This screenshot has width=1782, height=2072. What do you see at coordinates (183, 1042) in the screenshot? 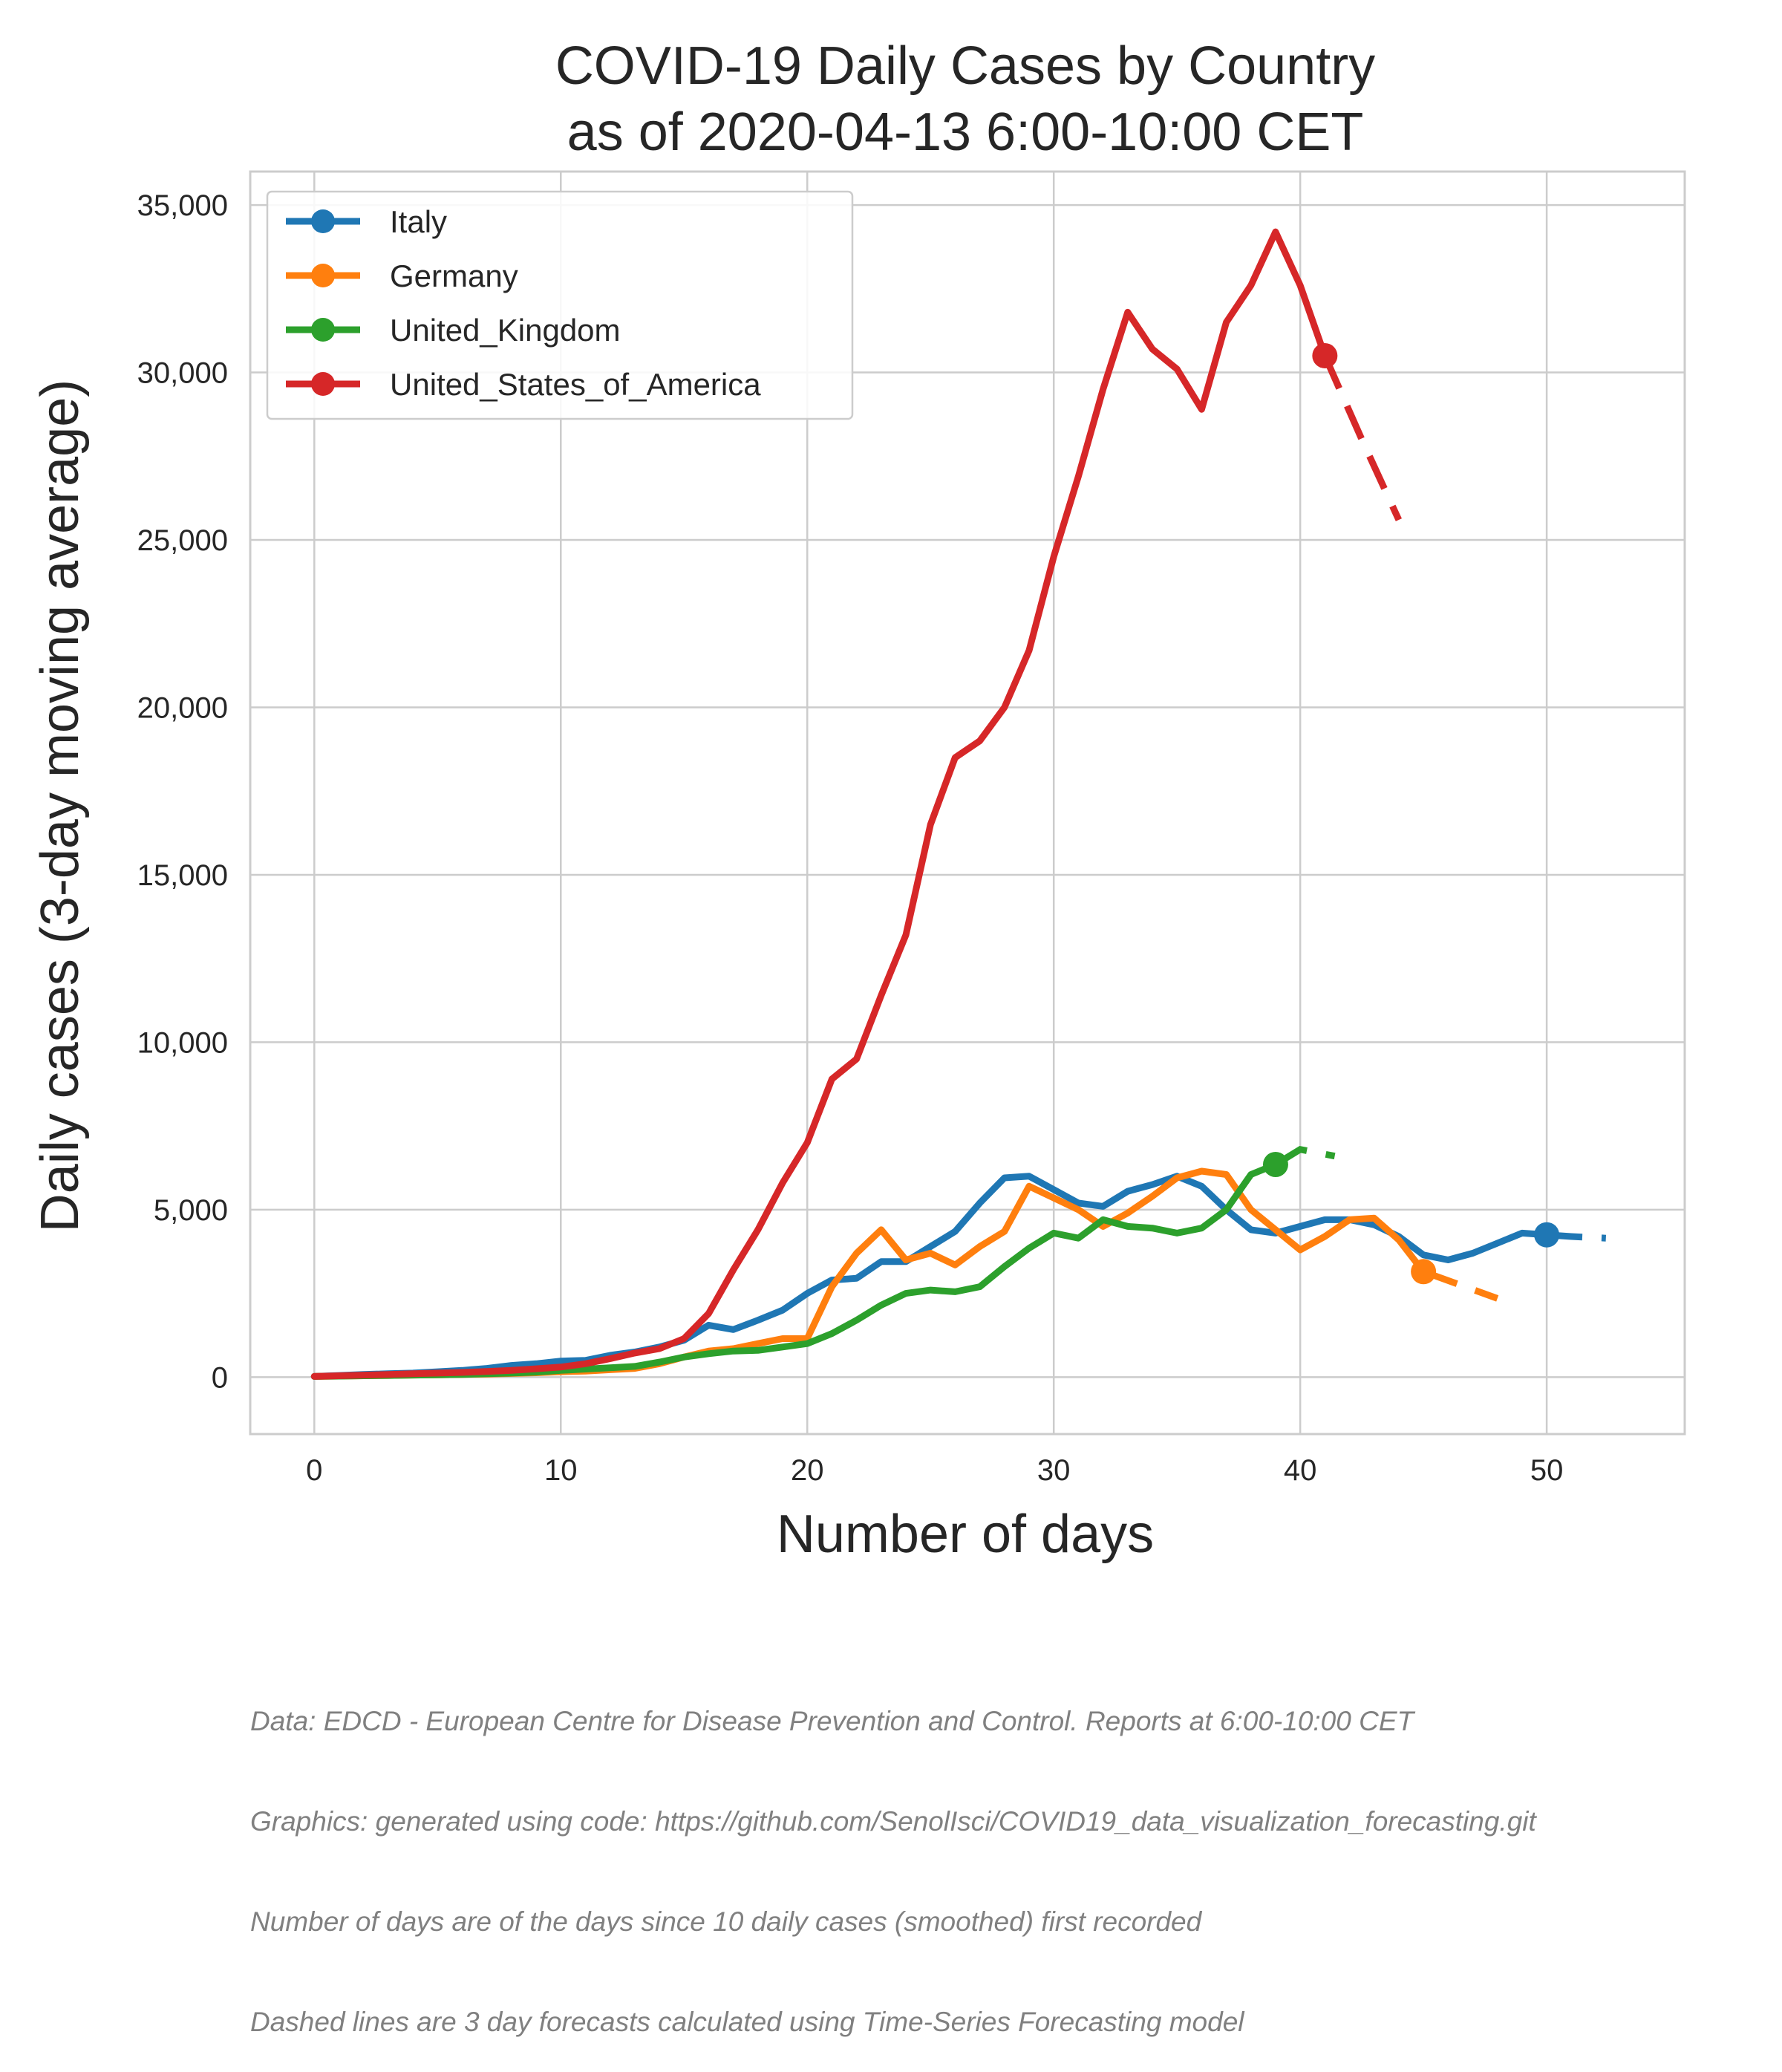
I see `y-tick-label: 10,000` at bounding box center [183, 1042].